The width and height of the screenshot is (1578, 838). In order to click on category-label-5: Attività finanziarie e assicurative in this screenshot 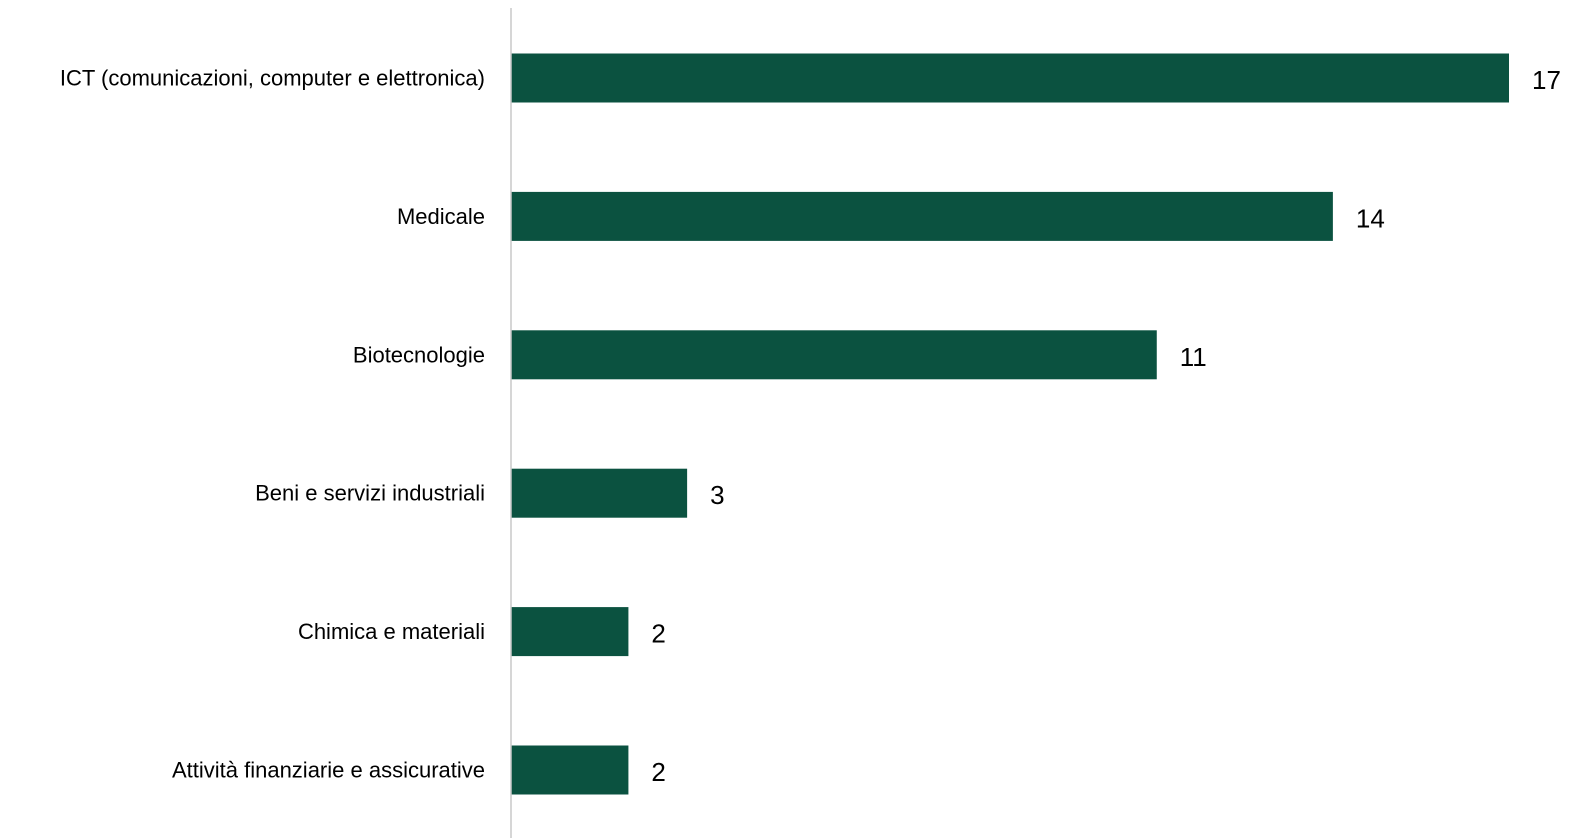, I will do `click(328, 770)`.